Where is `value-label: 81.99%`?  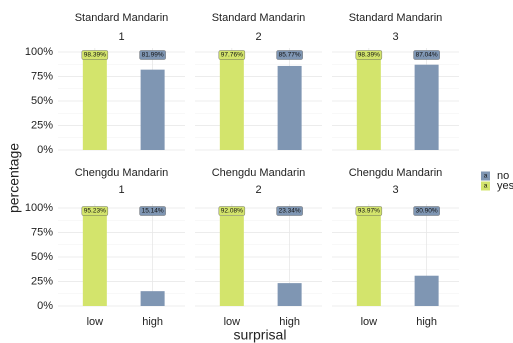 value-label: 81.99% is located at coordinates (153, 55).